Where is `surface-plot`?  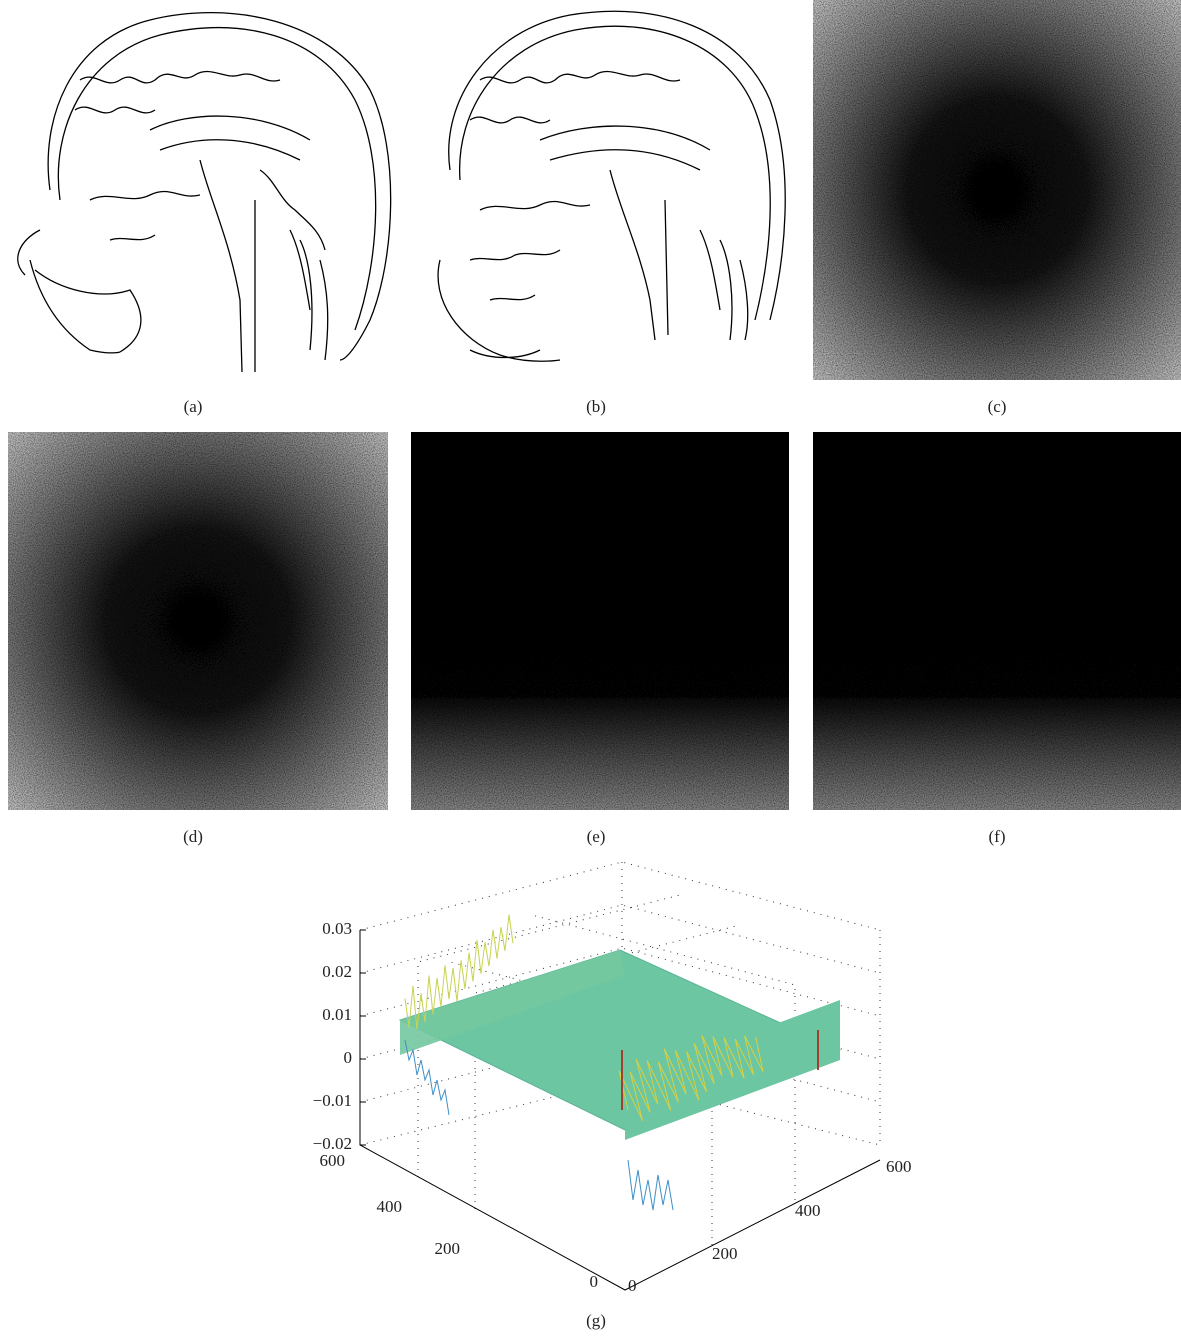
surface-plot is located at coordinates (620, 1076).